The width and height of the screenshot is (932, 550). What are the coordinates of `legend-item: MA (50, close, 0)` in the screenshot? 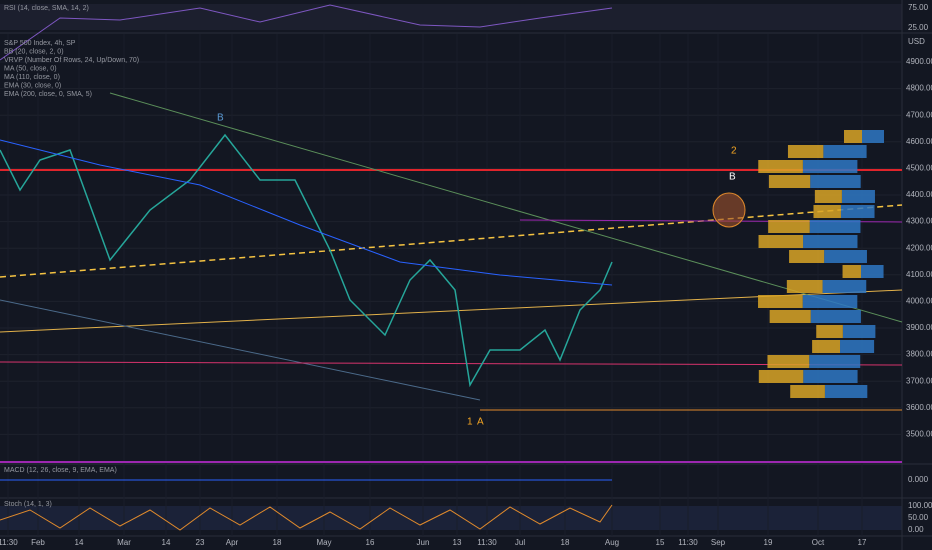 It's located at (30, 68).